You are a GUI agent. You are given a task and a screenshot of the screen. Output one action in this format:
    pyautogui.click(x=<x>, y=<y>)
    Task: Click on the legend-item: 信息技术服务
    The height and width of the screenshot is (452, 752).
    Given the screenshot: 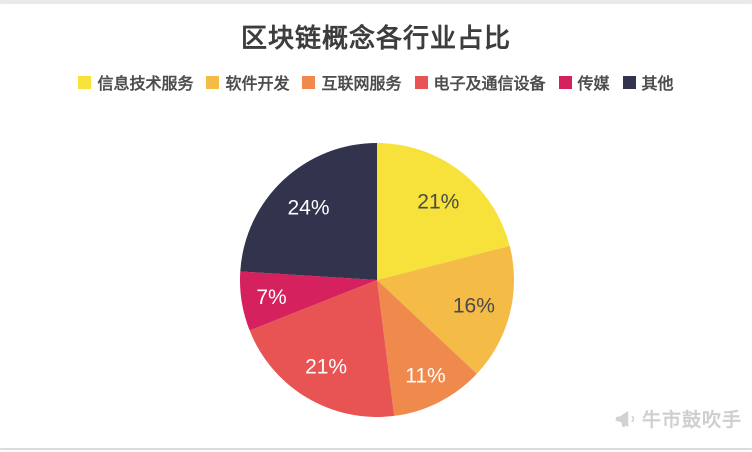 What is the action you would take?
    pyautogui.click(x=135, y=82)
    